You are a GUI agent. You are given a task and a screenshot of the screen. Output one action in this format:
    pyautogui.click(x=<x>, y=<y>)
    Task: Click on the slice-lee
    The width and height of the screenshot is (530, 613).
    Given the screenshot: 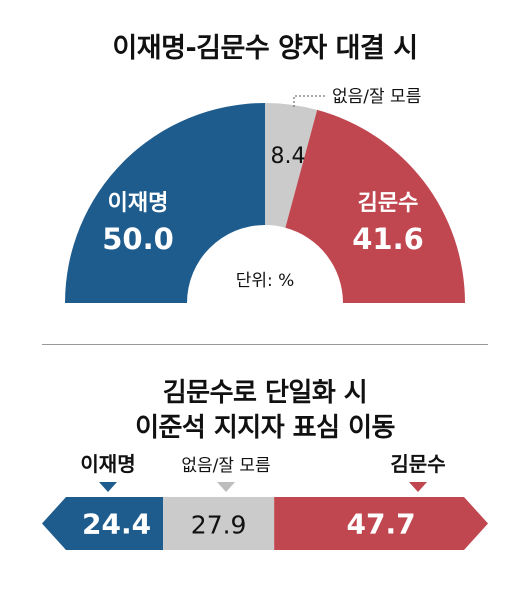 What is the action you would take?
    pyautogui.click(x=165, y=203)
    